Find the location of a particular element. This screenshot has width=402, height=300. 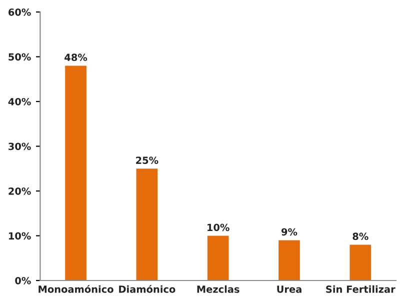

x-tick-label: Sin Fertilizar is located at coordinates (361, 289).